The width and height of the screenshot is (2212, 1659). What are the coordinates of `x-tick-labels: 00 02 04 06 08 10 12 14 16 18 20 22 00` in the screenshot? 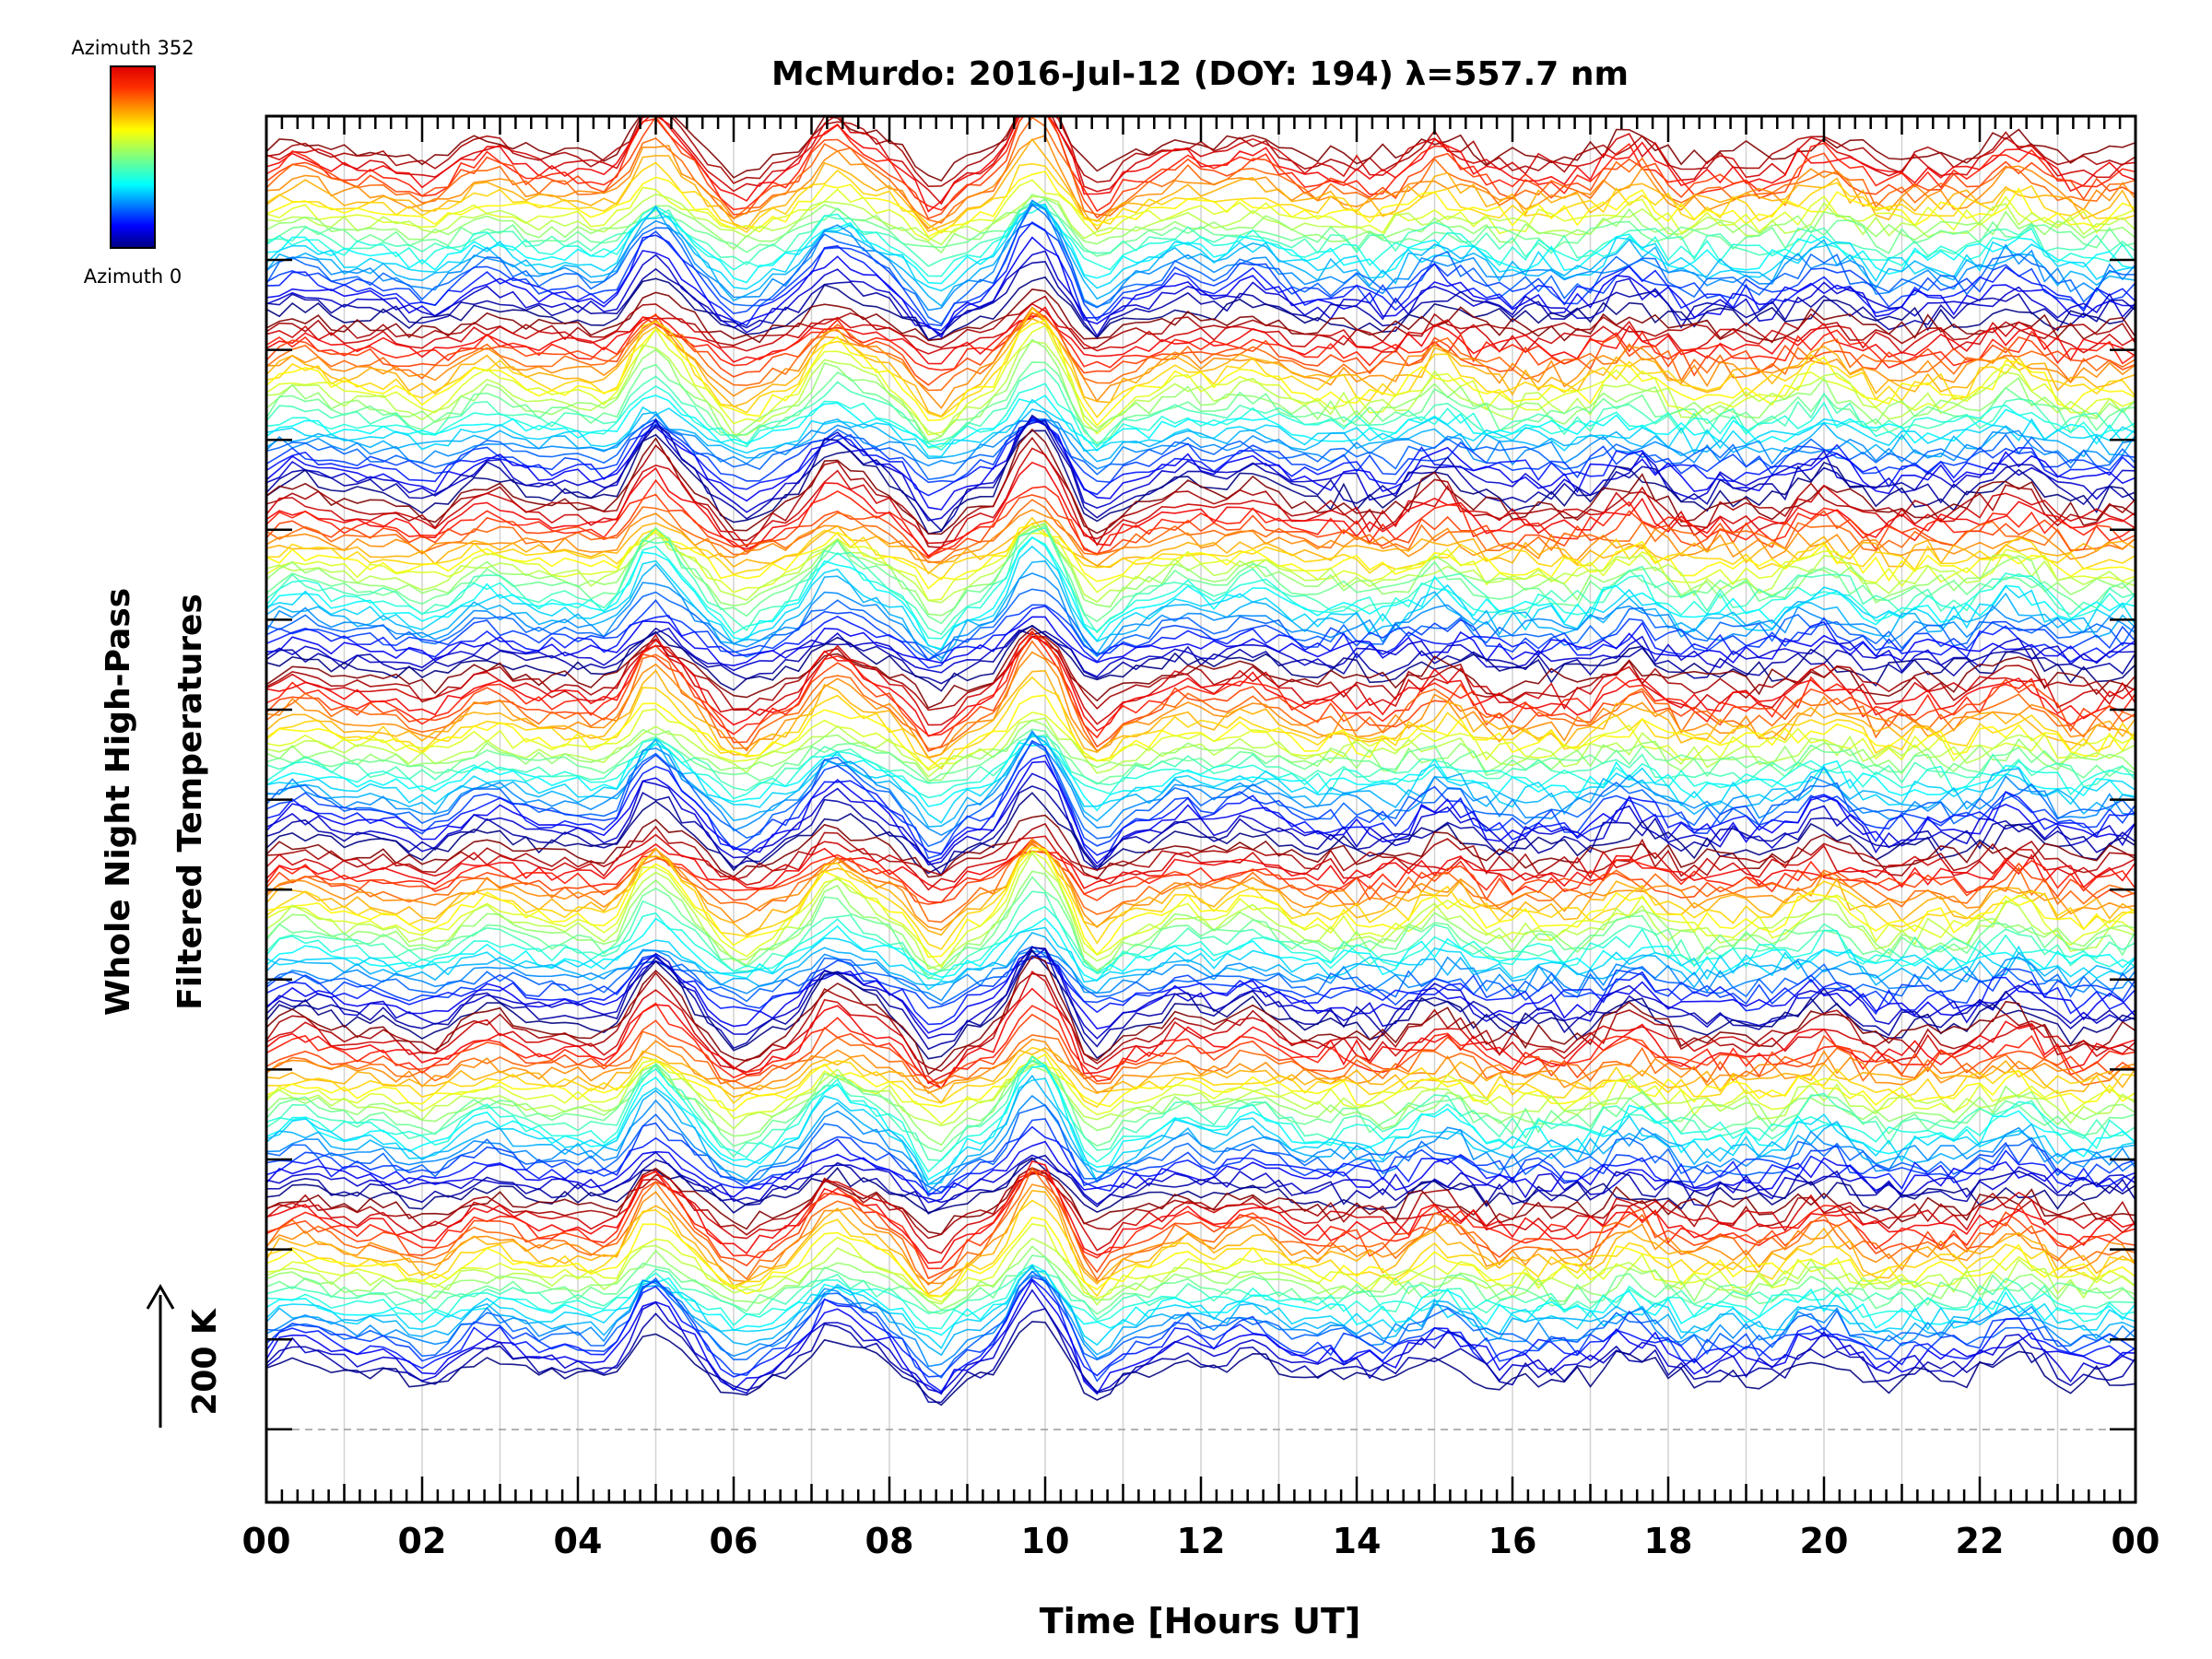 It's located at (1201, 1541).